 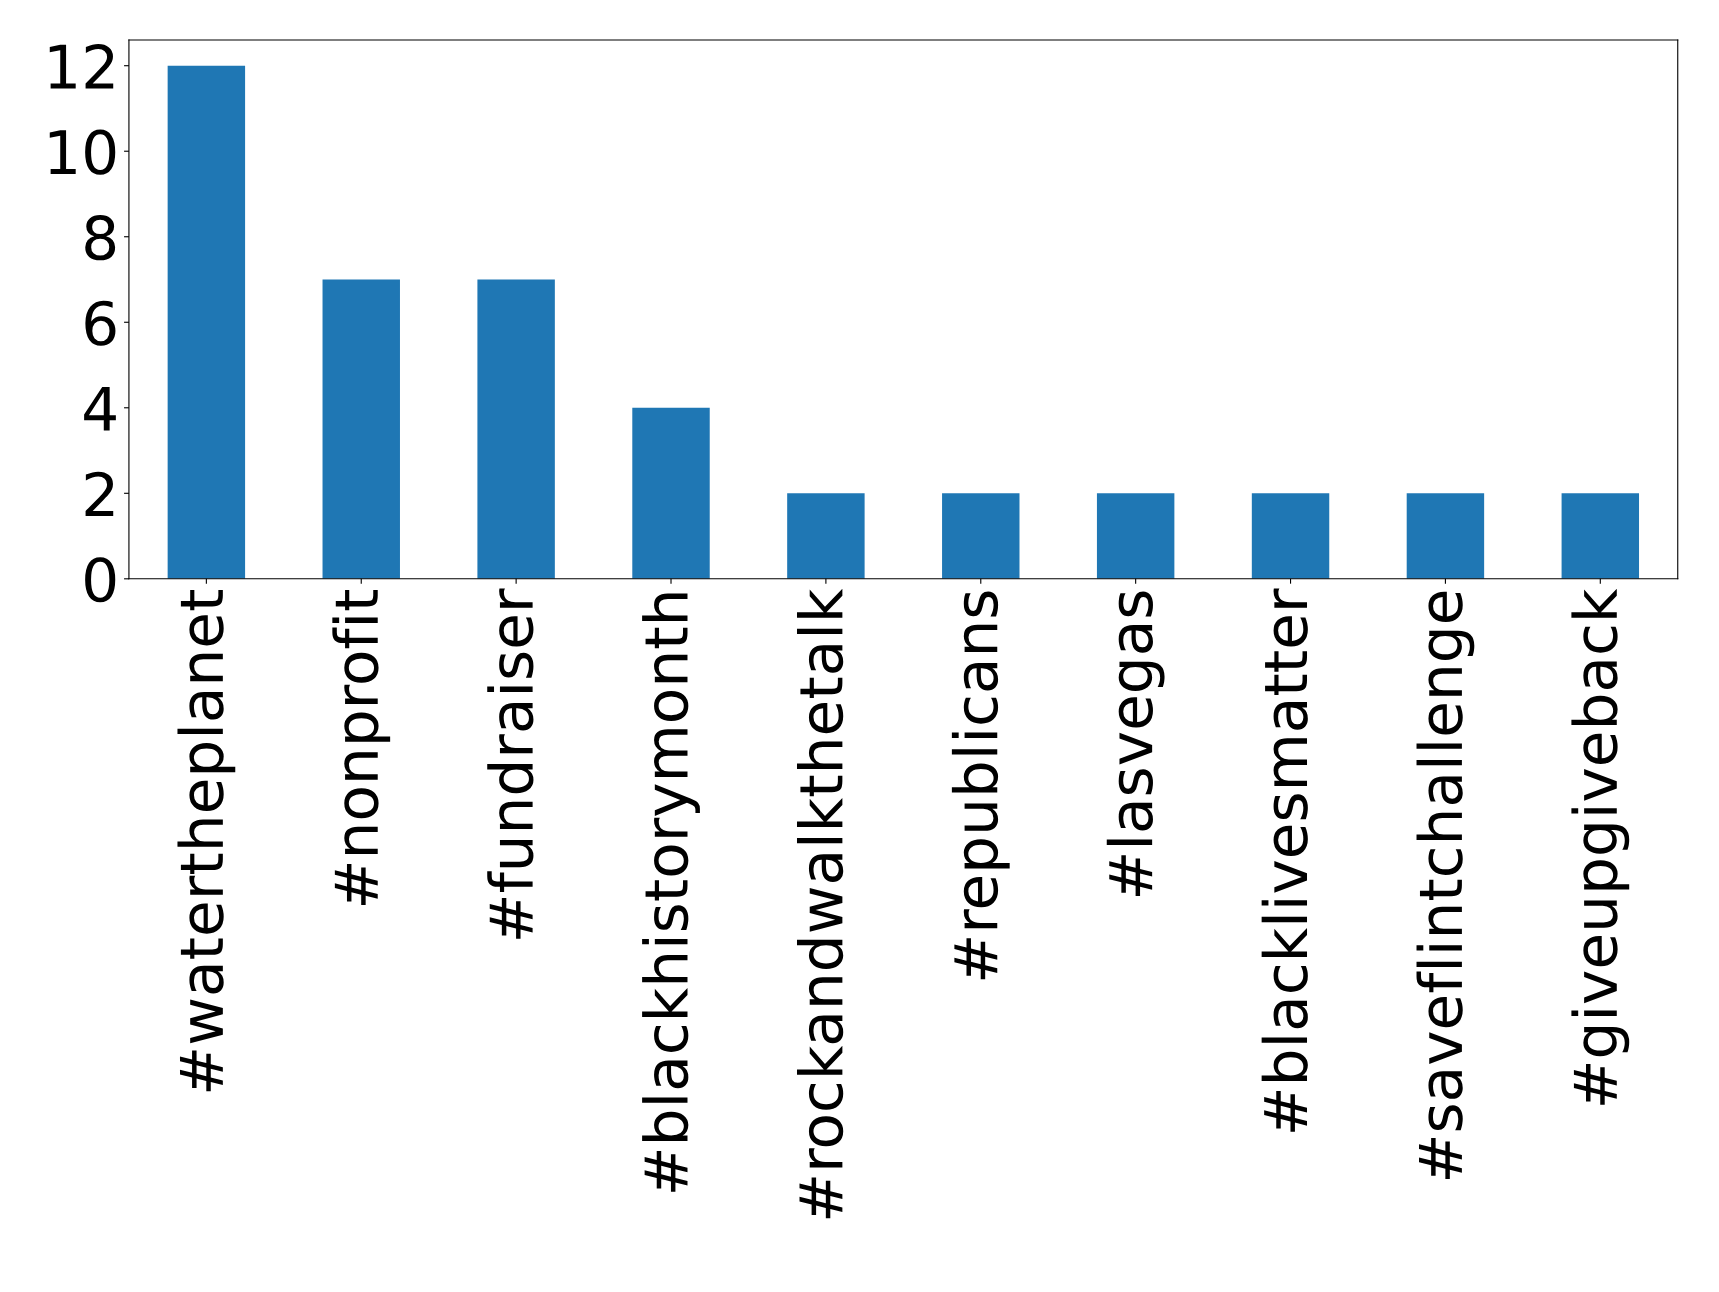 I want to click on y-tick-label: 12, so click(x=81, y=66).